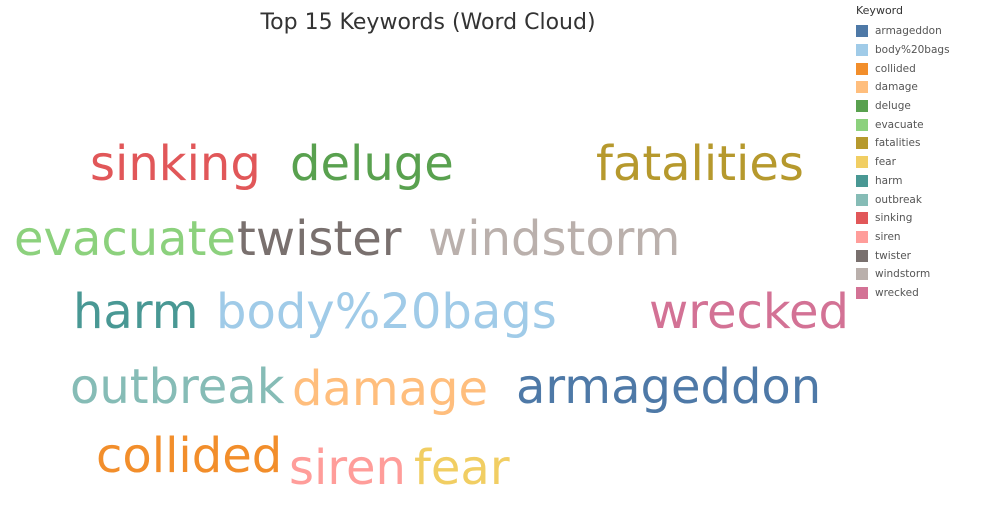 The width and height of the screenshot is (993, 521). Describe the element at coordinates (390, 389) in the screenshot. I see `word-damage: damage` at that location.